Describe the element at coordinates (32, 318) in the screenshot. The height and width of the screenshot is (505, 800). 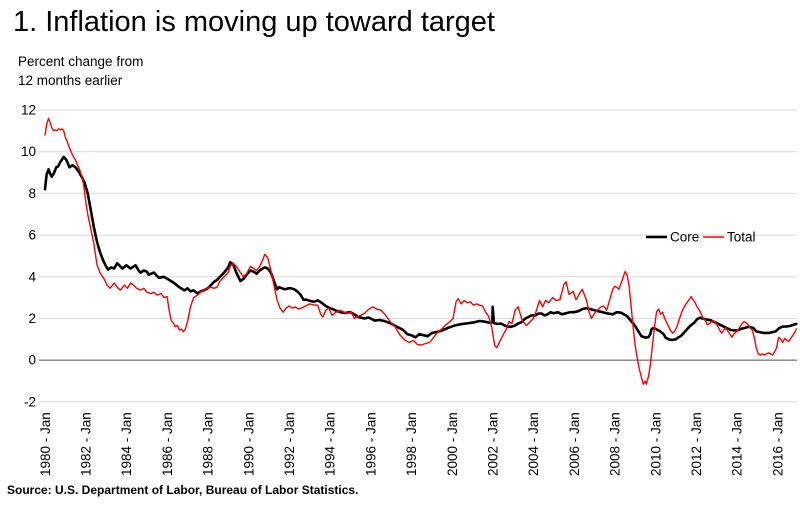
I see `y-tick-label: 2` at that location.